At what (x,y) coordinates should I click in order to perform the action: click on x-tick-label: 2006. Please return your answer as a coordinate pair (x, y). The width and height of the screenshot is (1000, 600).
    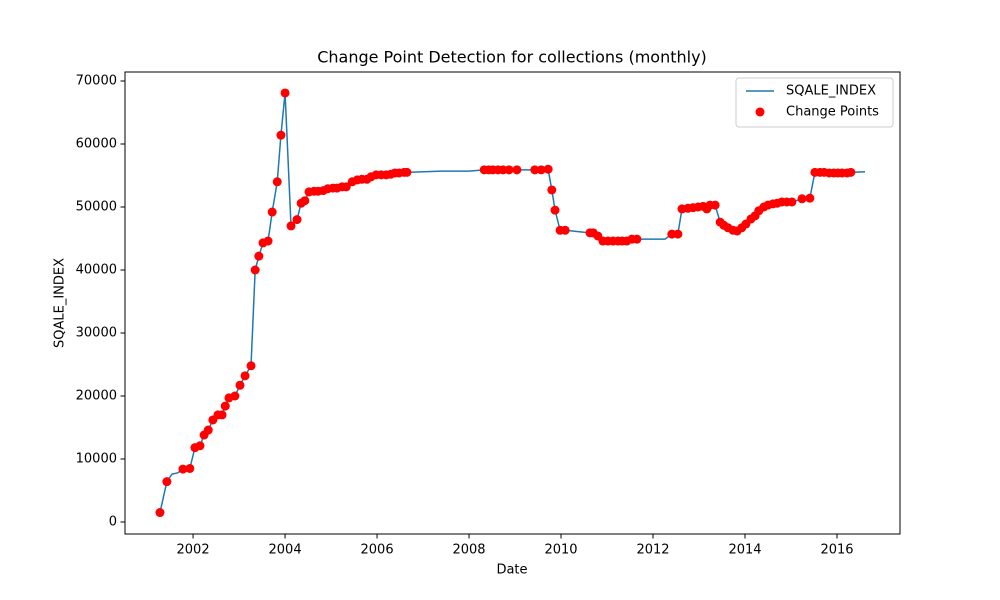
    Looking at the image, I should click on (377, 550).